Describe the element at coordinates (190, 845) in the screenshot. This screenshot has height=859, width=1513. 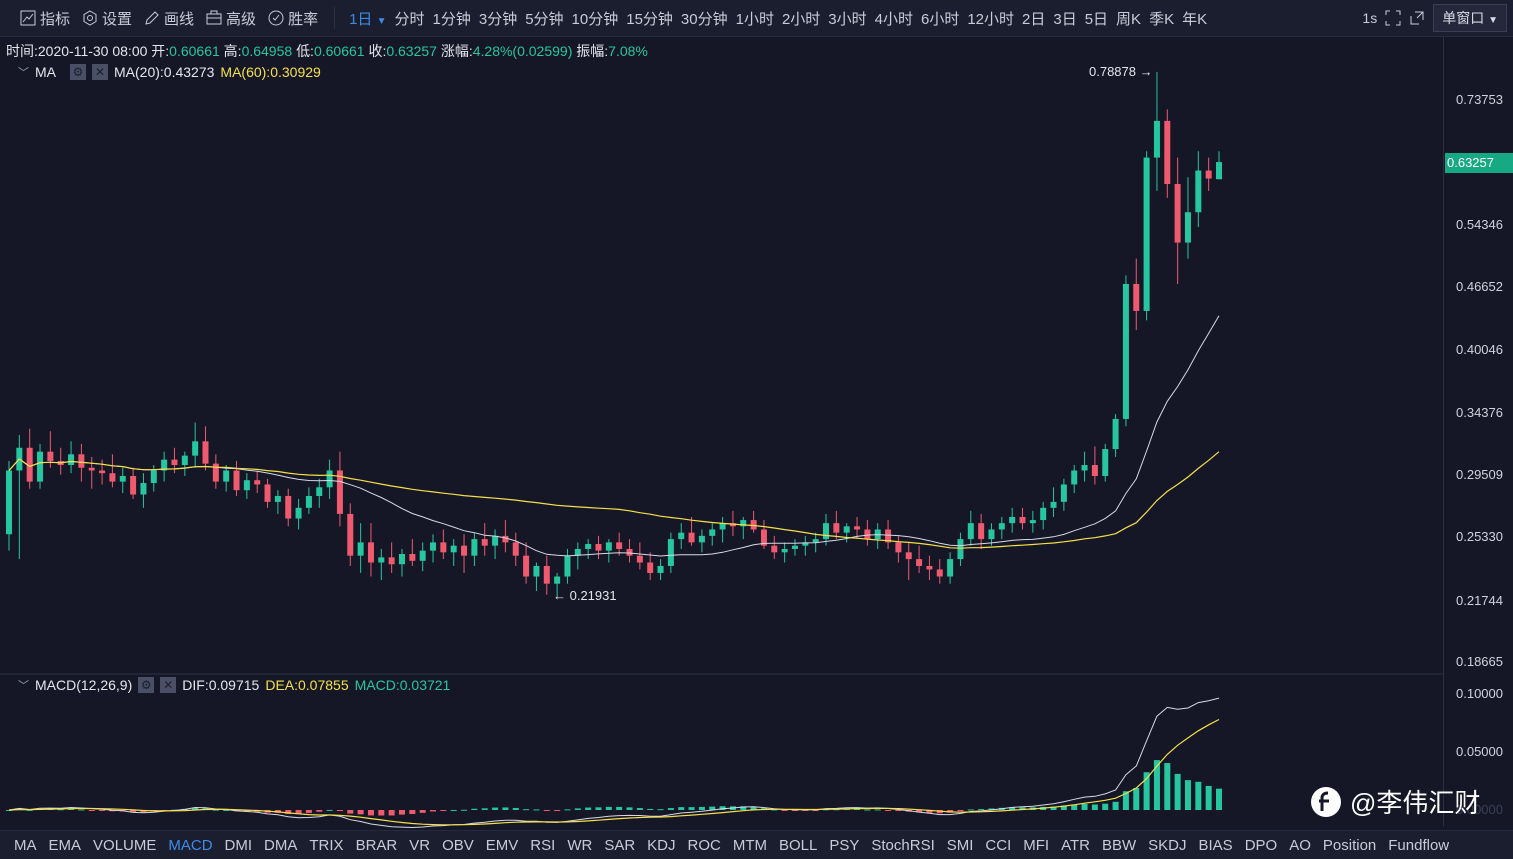
I see `indicator-tab-active: MACD` at that location.